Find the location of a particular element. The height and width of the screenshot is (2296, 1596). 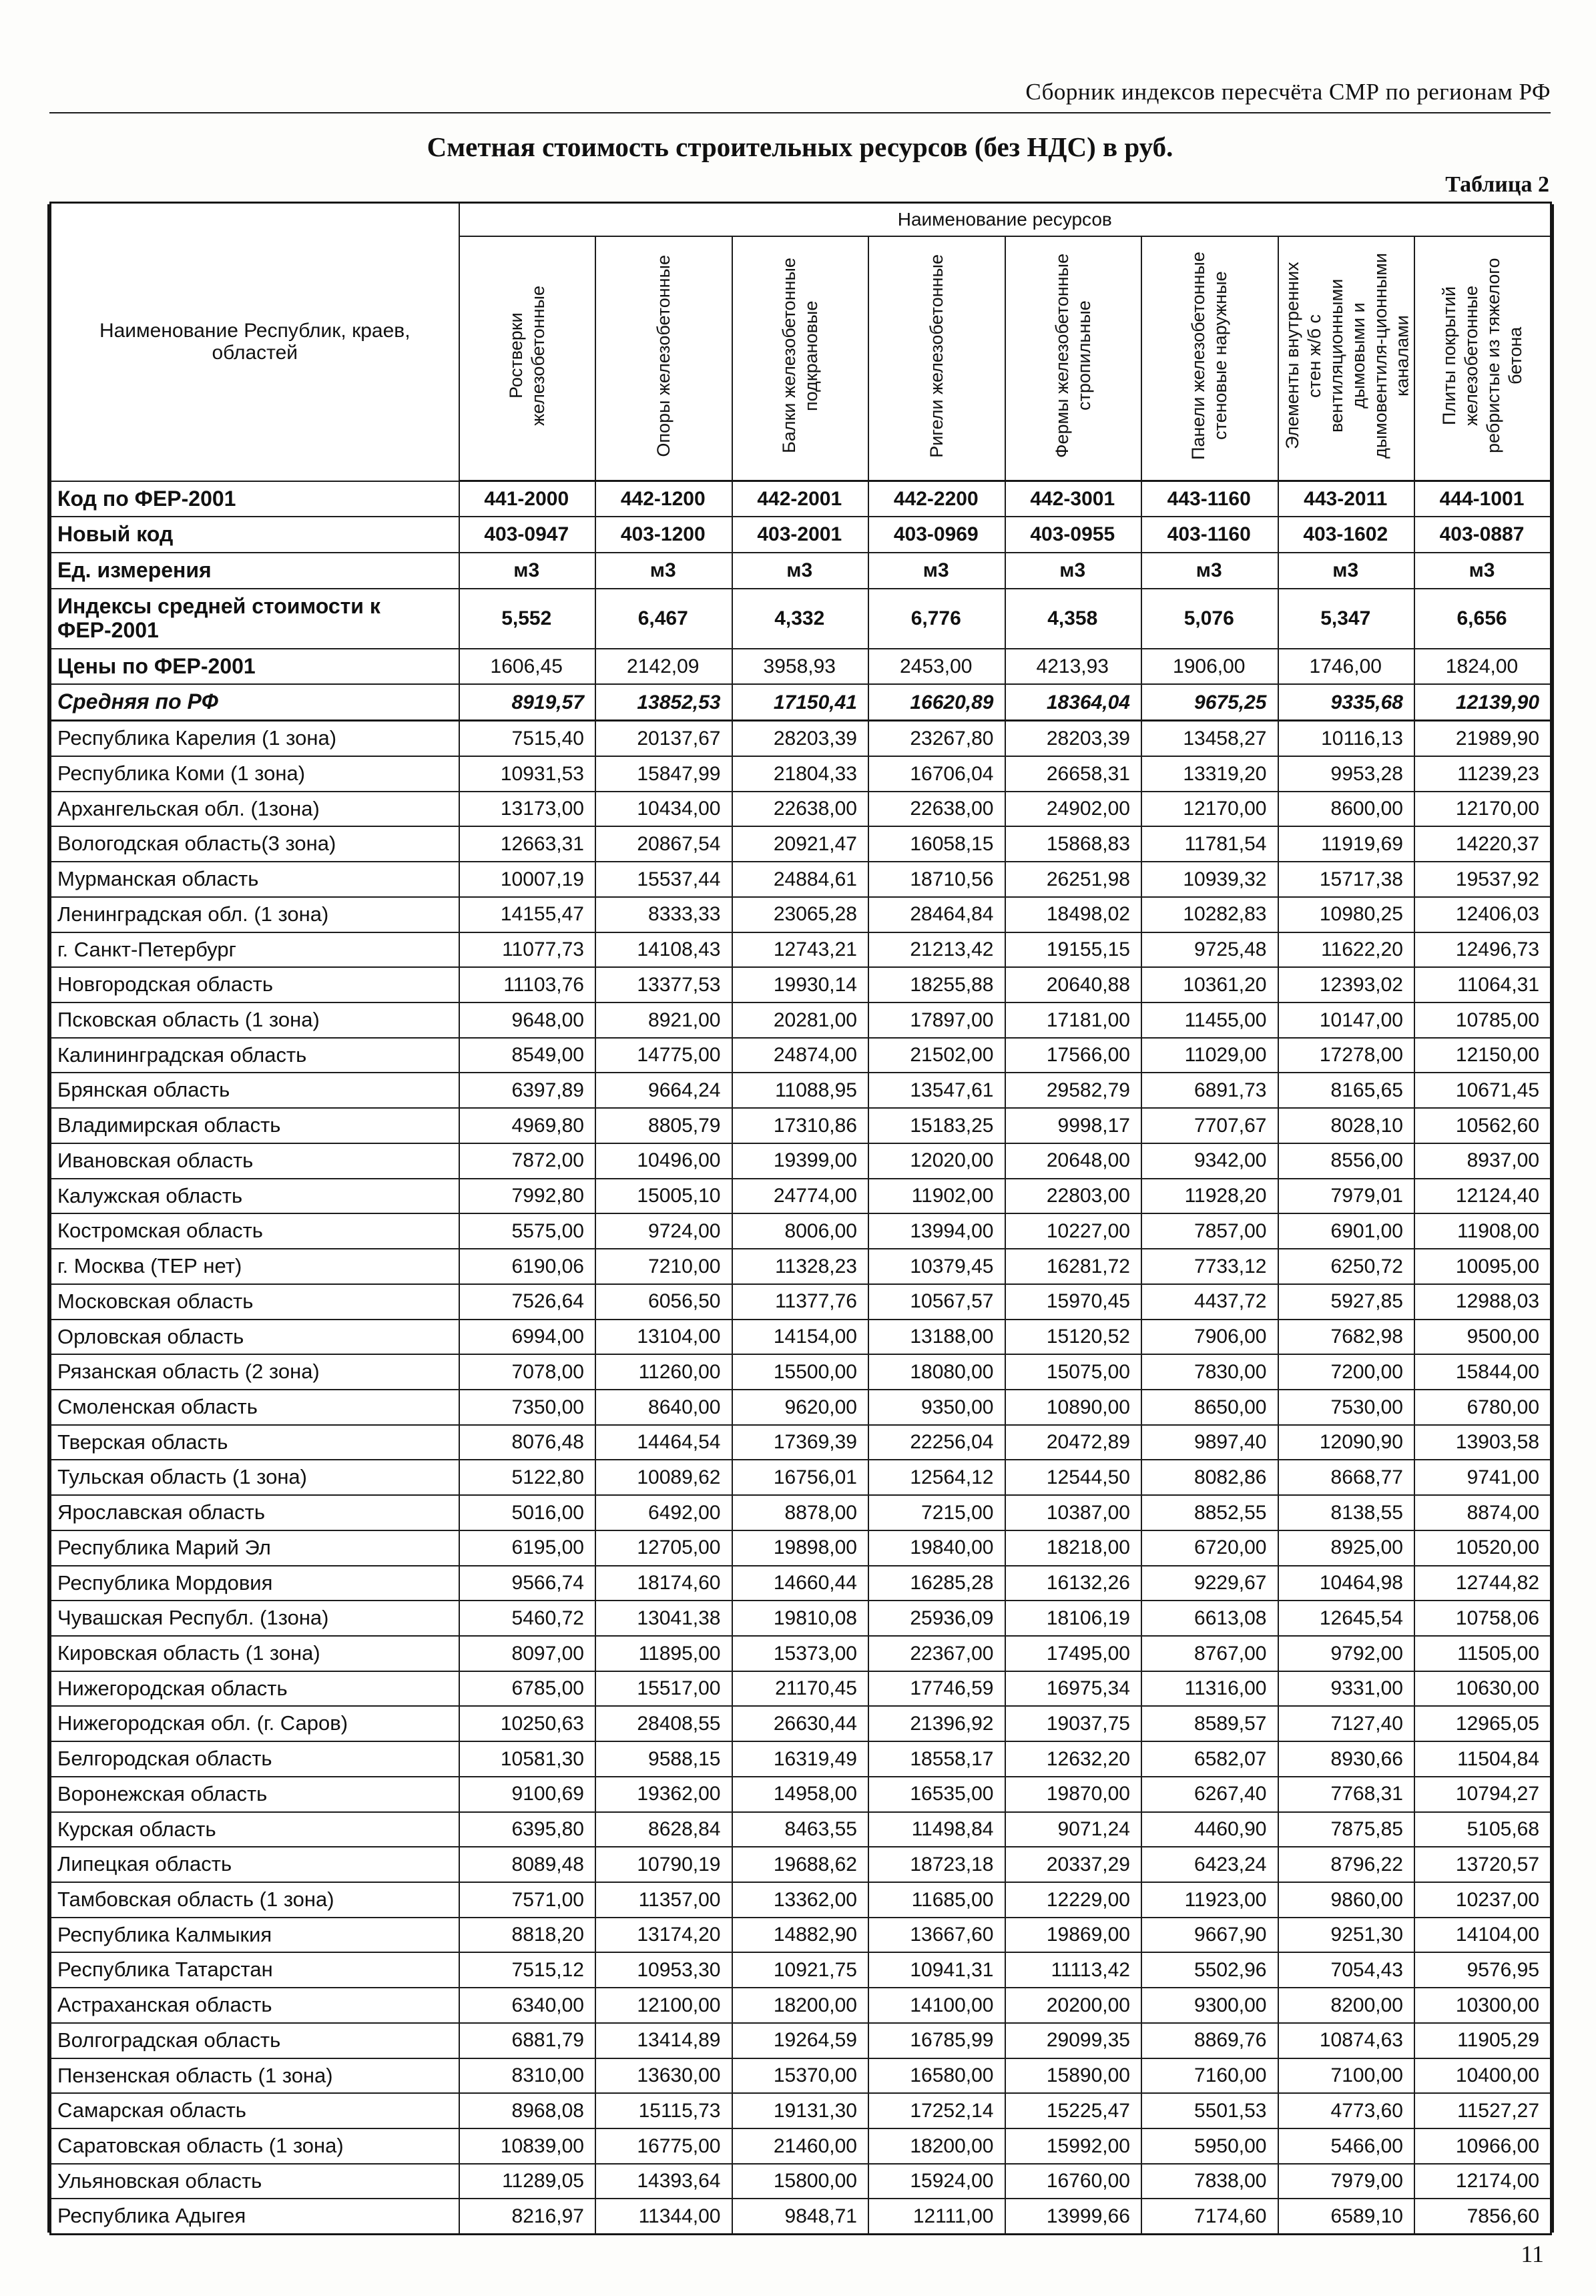

value-cell: 7906,00 is located at coordinates (1210, 1337).